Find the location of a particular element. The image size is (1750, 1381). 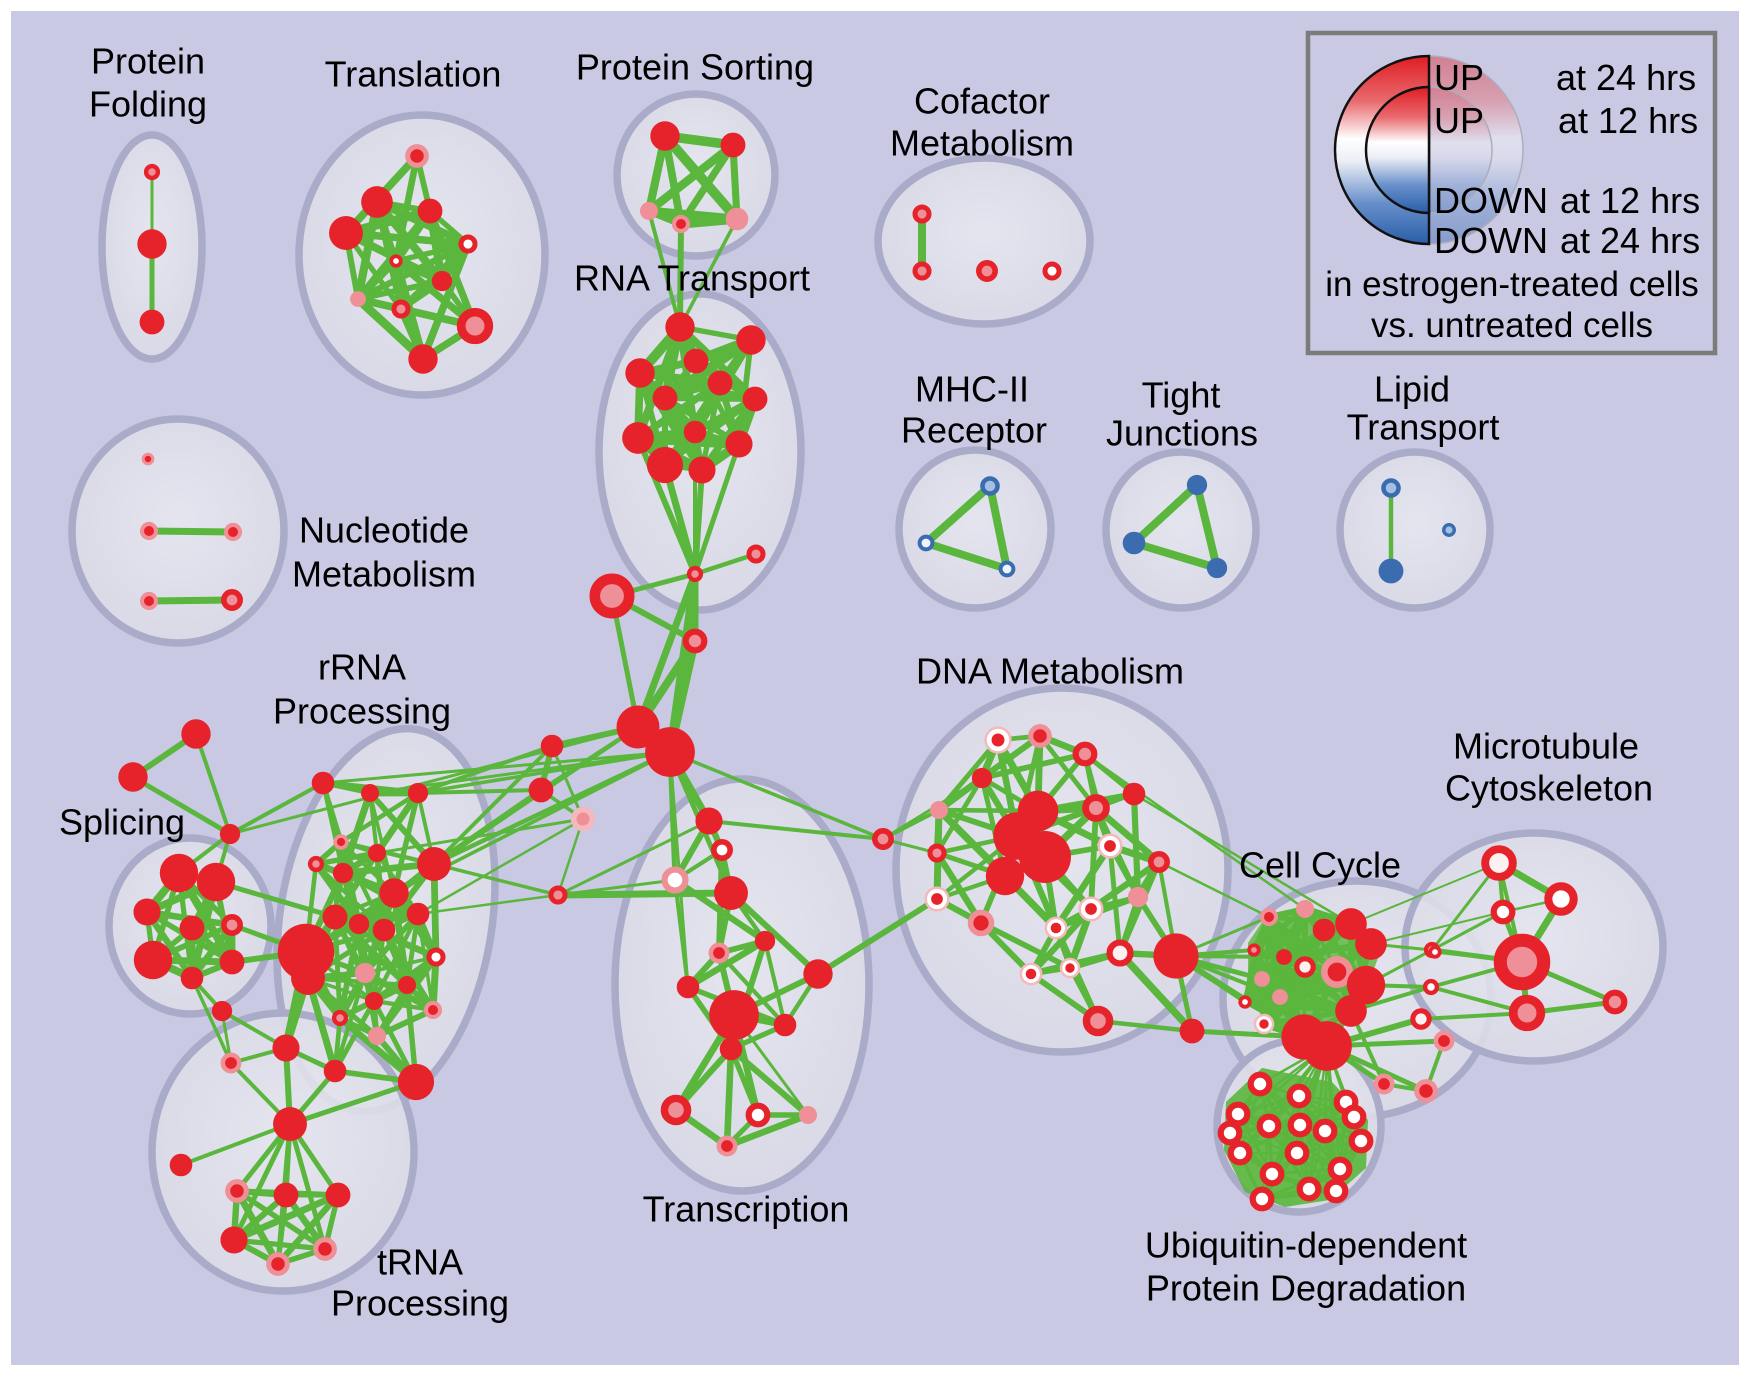

svg-text: Cytoskeleton is located at coordinates (1549, 788).